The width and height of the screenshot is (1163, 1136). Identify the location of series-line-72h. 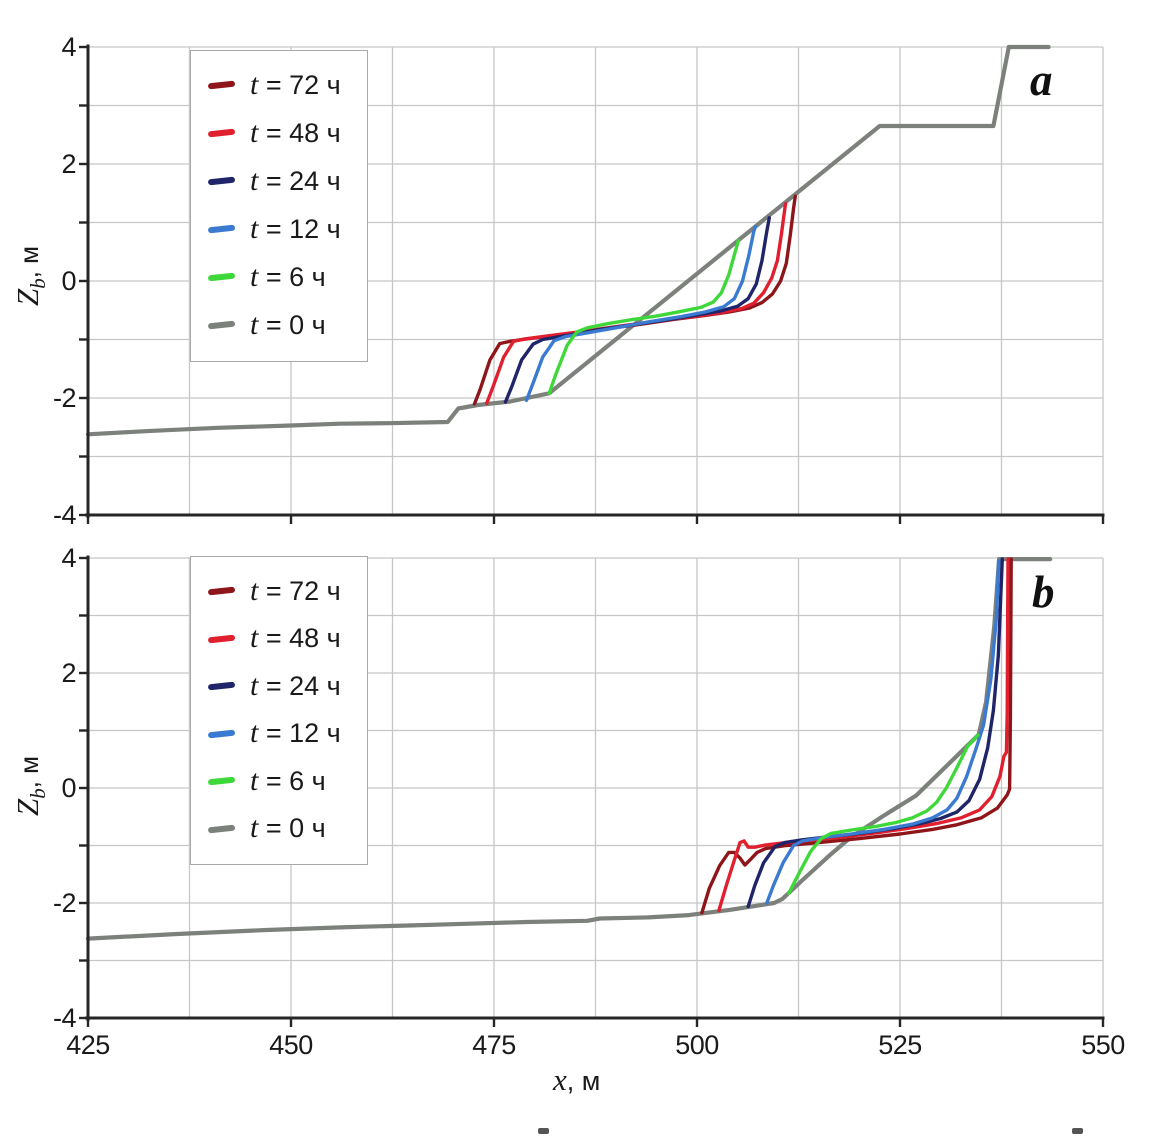
(856, 736).